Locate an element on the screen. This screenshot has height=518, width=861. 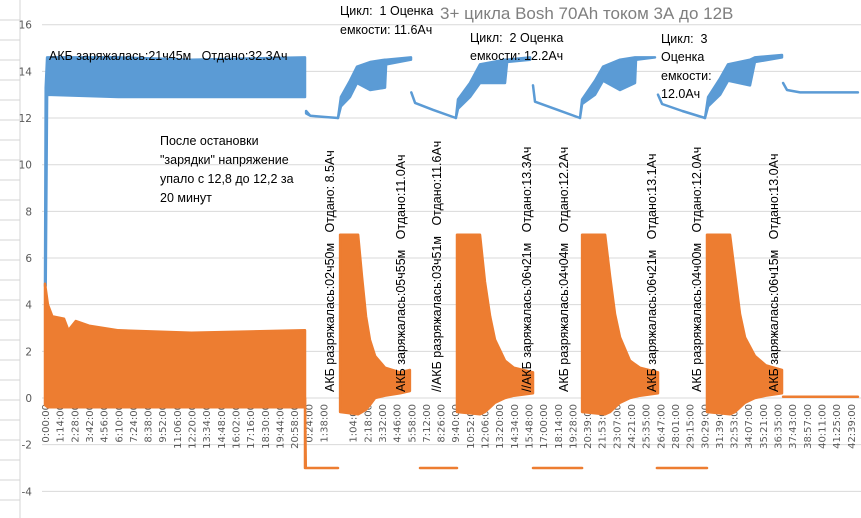
annotation-initial-charge: АКБ заряжалась:21ч45м Отдано:32.3Ач is located at coordinates (168, 56).